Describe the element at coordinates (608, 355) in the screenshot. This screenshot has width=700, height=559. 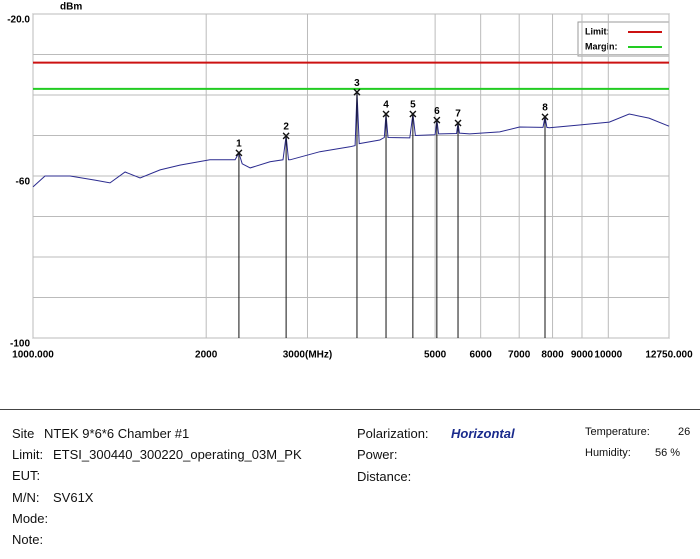
I see `x-tick-label: 10000` at that location.